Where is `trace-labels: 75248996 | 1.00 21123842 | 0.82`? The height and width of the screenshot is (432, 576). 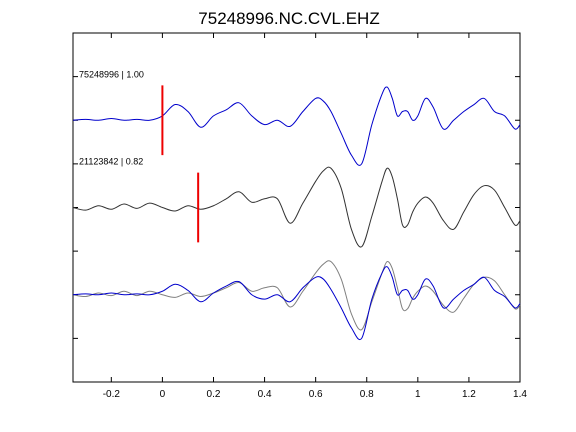 trace-labels: 75248996 | 1.00 21123842 | 0.82 is located at coordinates (139, 156).